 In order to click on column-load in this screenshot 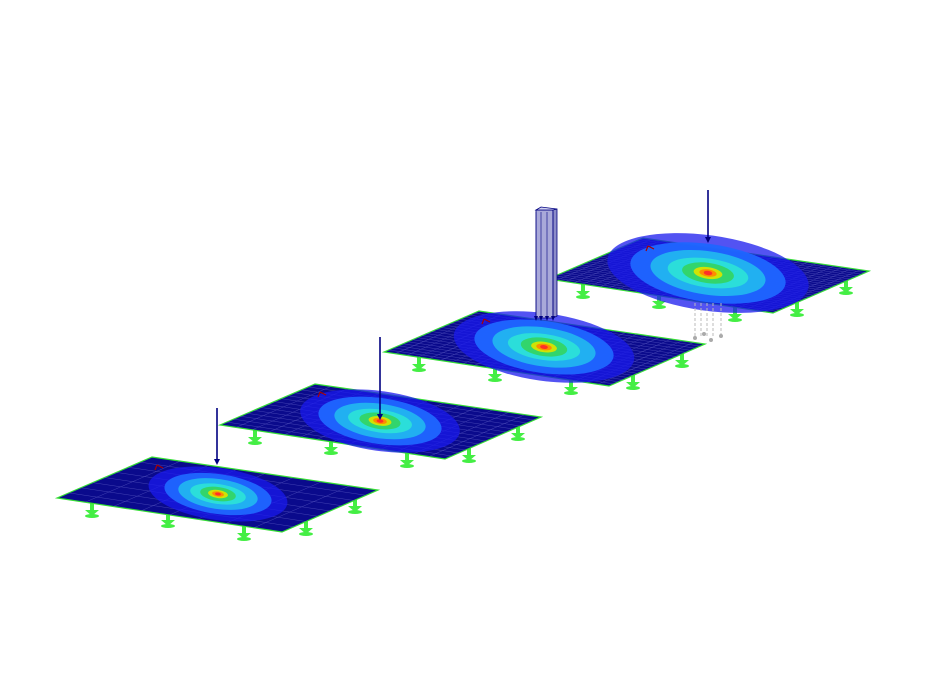, I will do `click(546, 263)`.